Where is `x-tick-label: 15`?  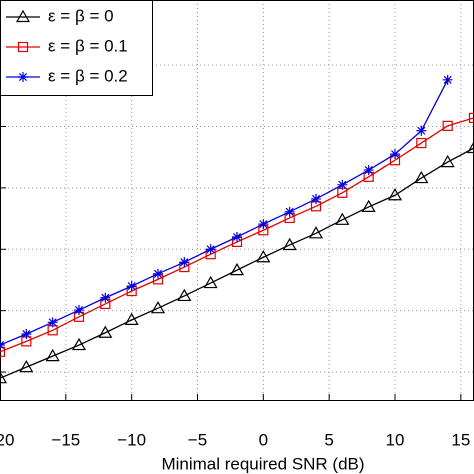 x-tick-label: 15 is located at coordinates (460, 439).